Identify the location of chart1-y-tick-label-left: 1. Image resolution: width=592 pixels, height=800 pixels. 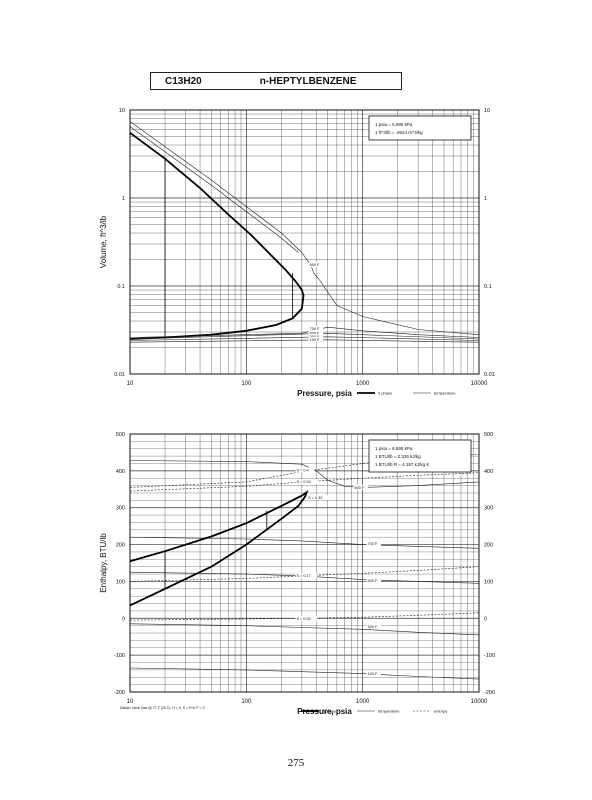
(123, 199).